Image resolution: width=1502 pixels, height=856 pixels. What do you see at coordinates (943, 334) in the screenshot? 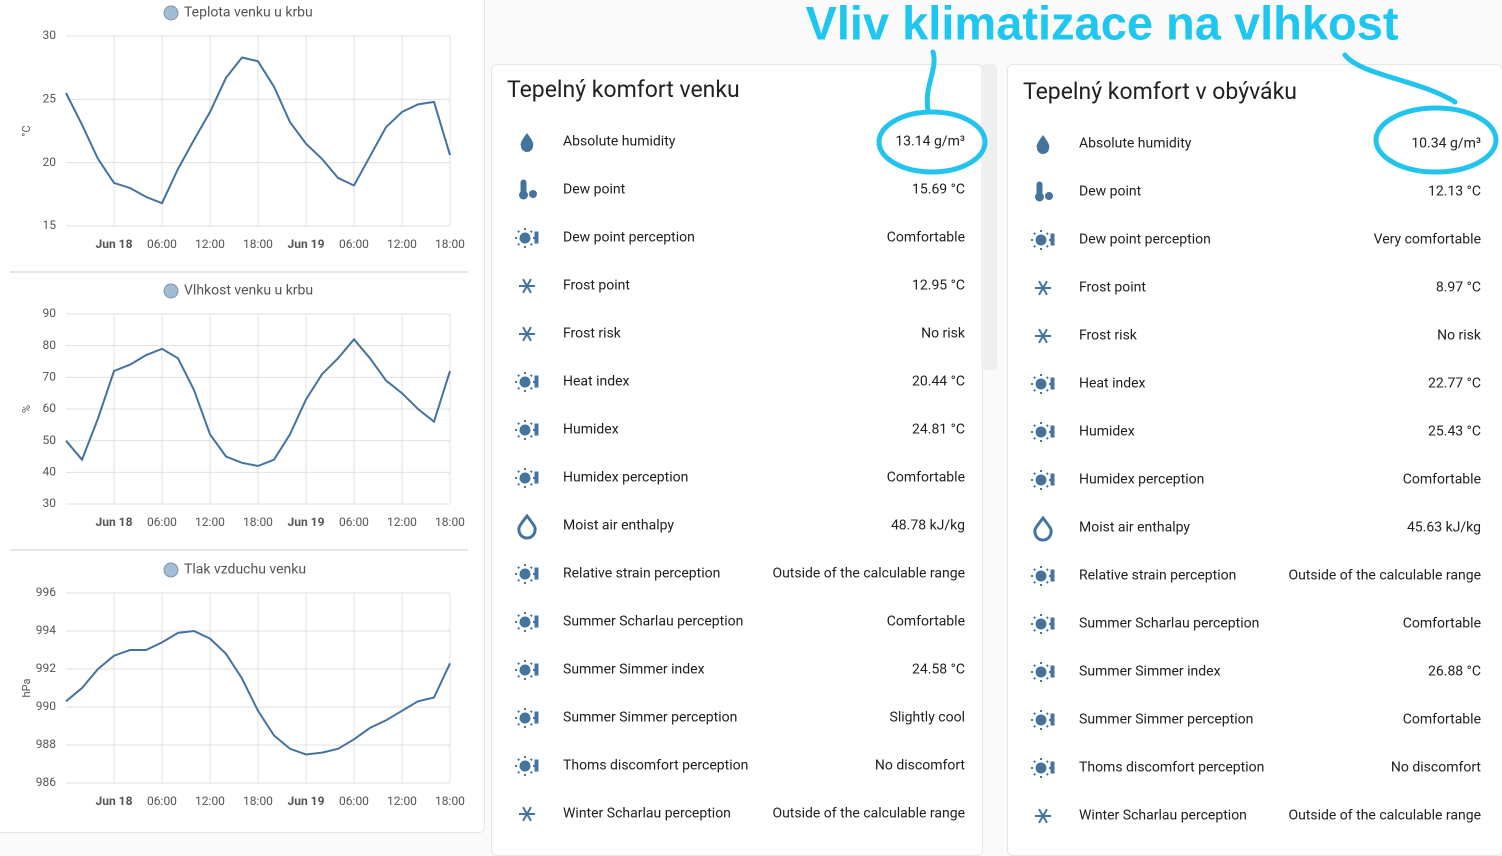
I see `entity-value: No risk` at bounding box center [943, 334].